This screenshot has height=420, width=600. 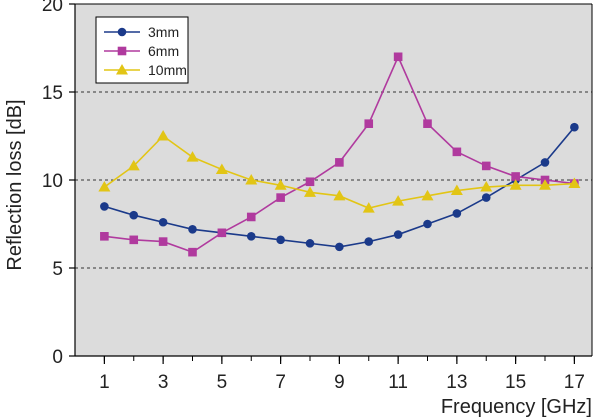 I want to click on legend-box, so click(x=142, y=50).